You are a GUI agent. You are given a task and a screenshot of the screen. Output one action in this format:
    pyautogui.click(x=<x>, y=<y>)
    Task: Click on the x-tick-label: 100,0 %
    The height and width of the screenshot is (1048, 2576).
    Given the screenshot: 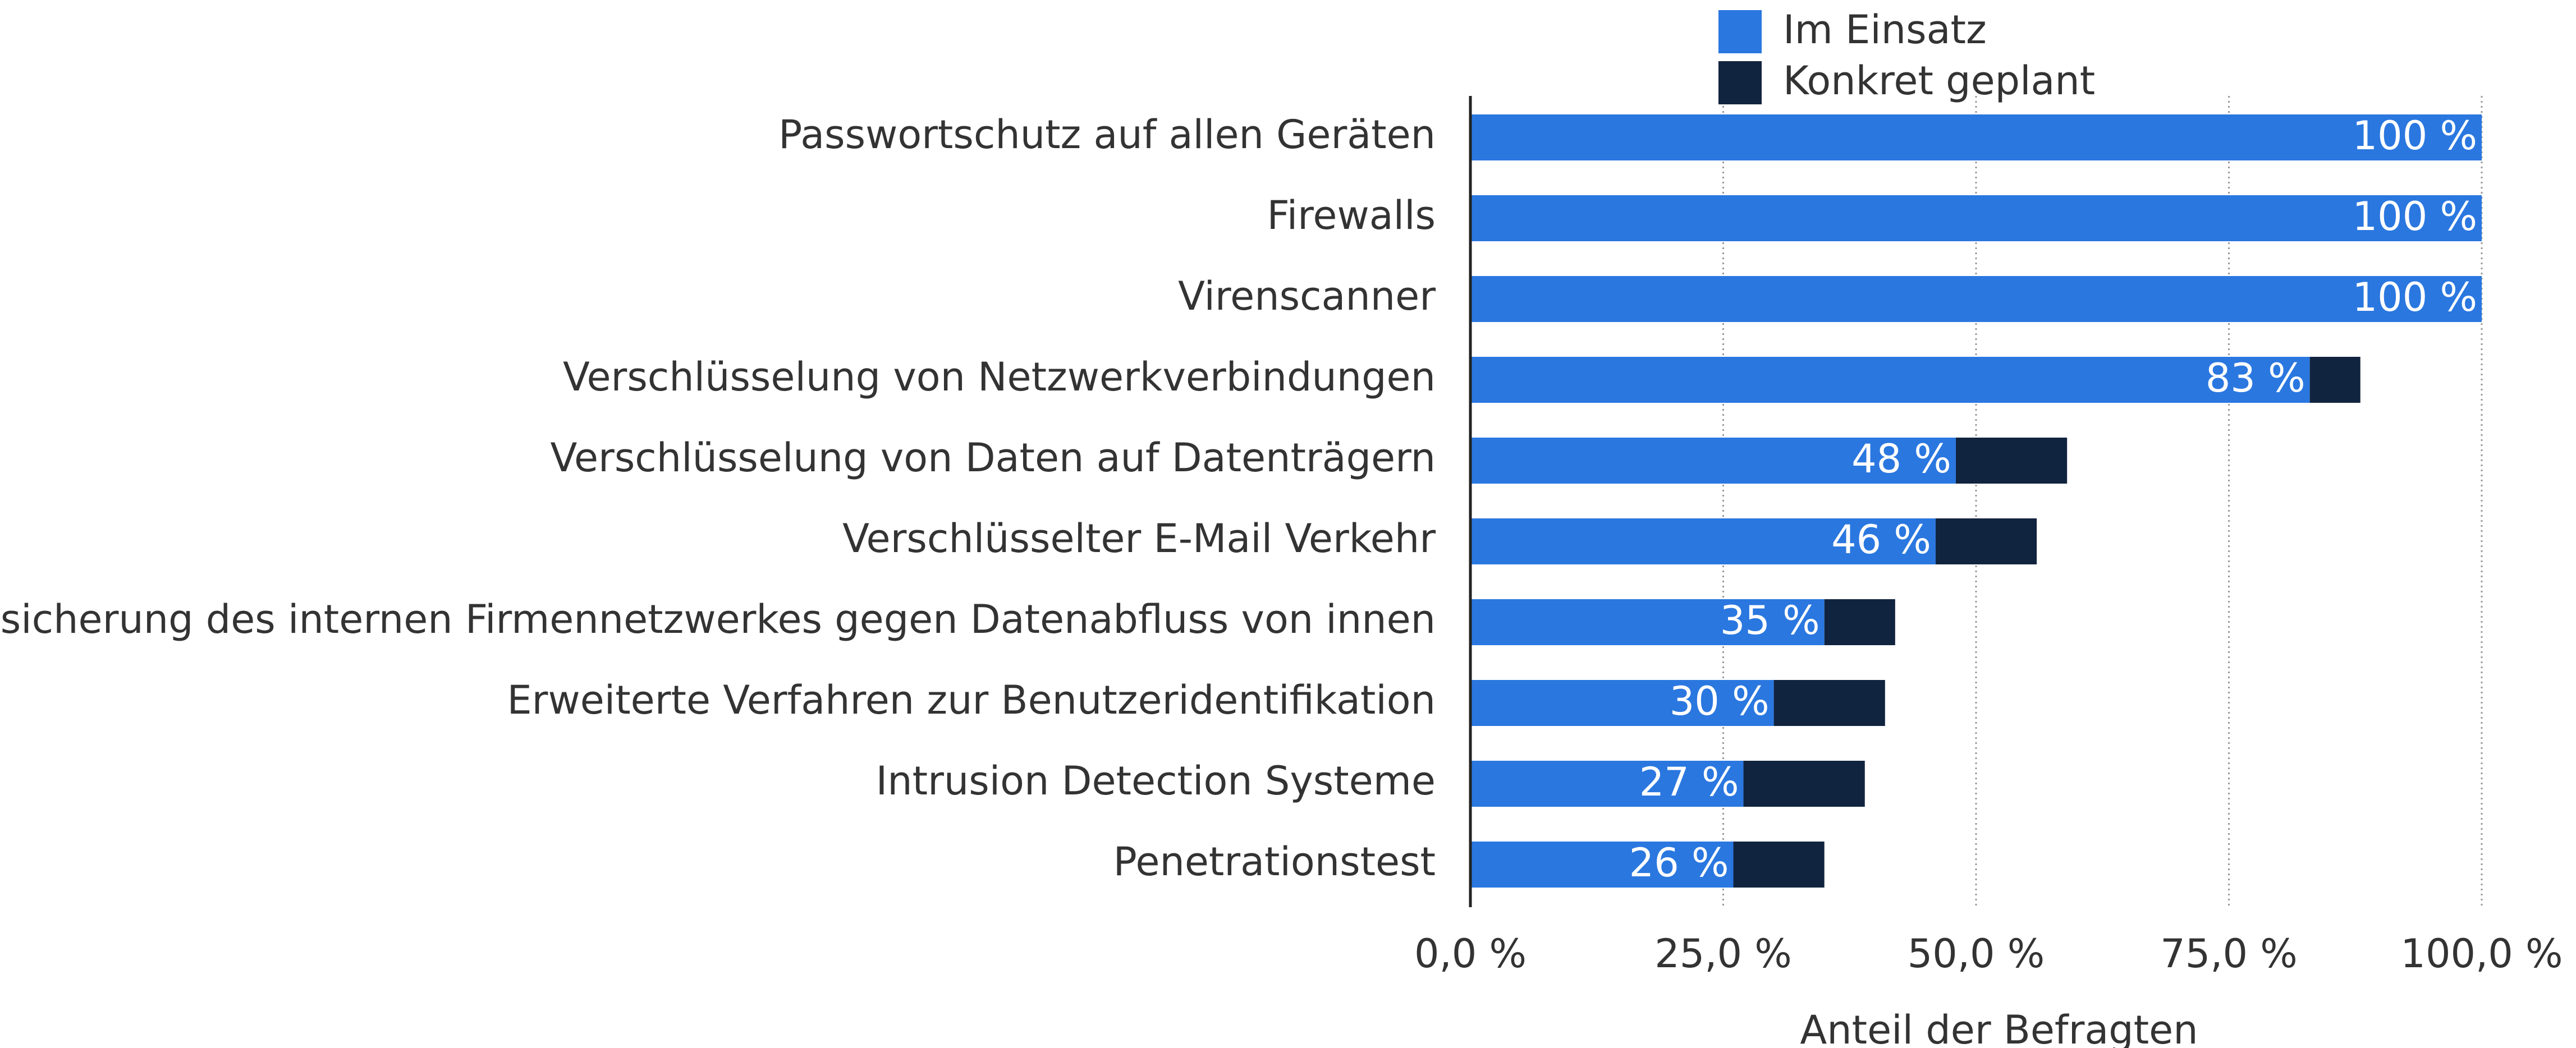 What is the action you would take?
    pyautogui.click(x=2481, y=954)
    